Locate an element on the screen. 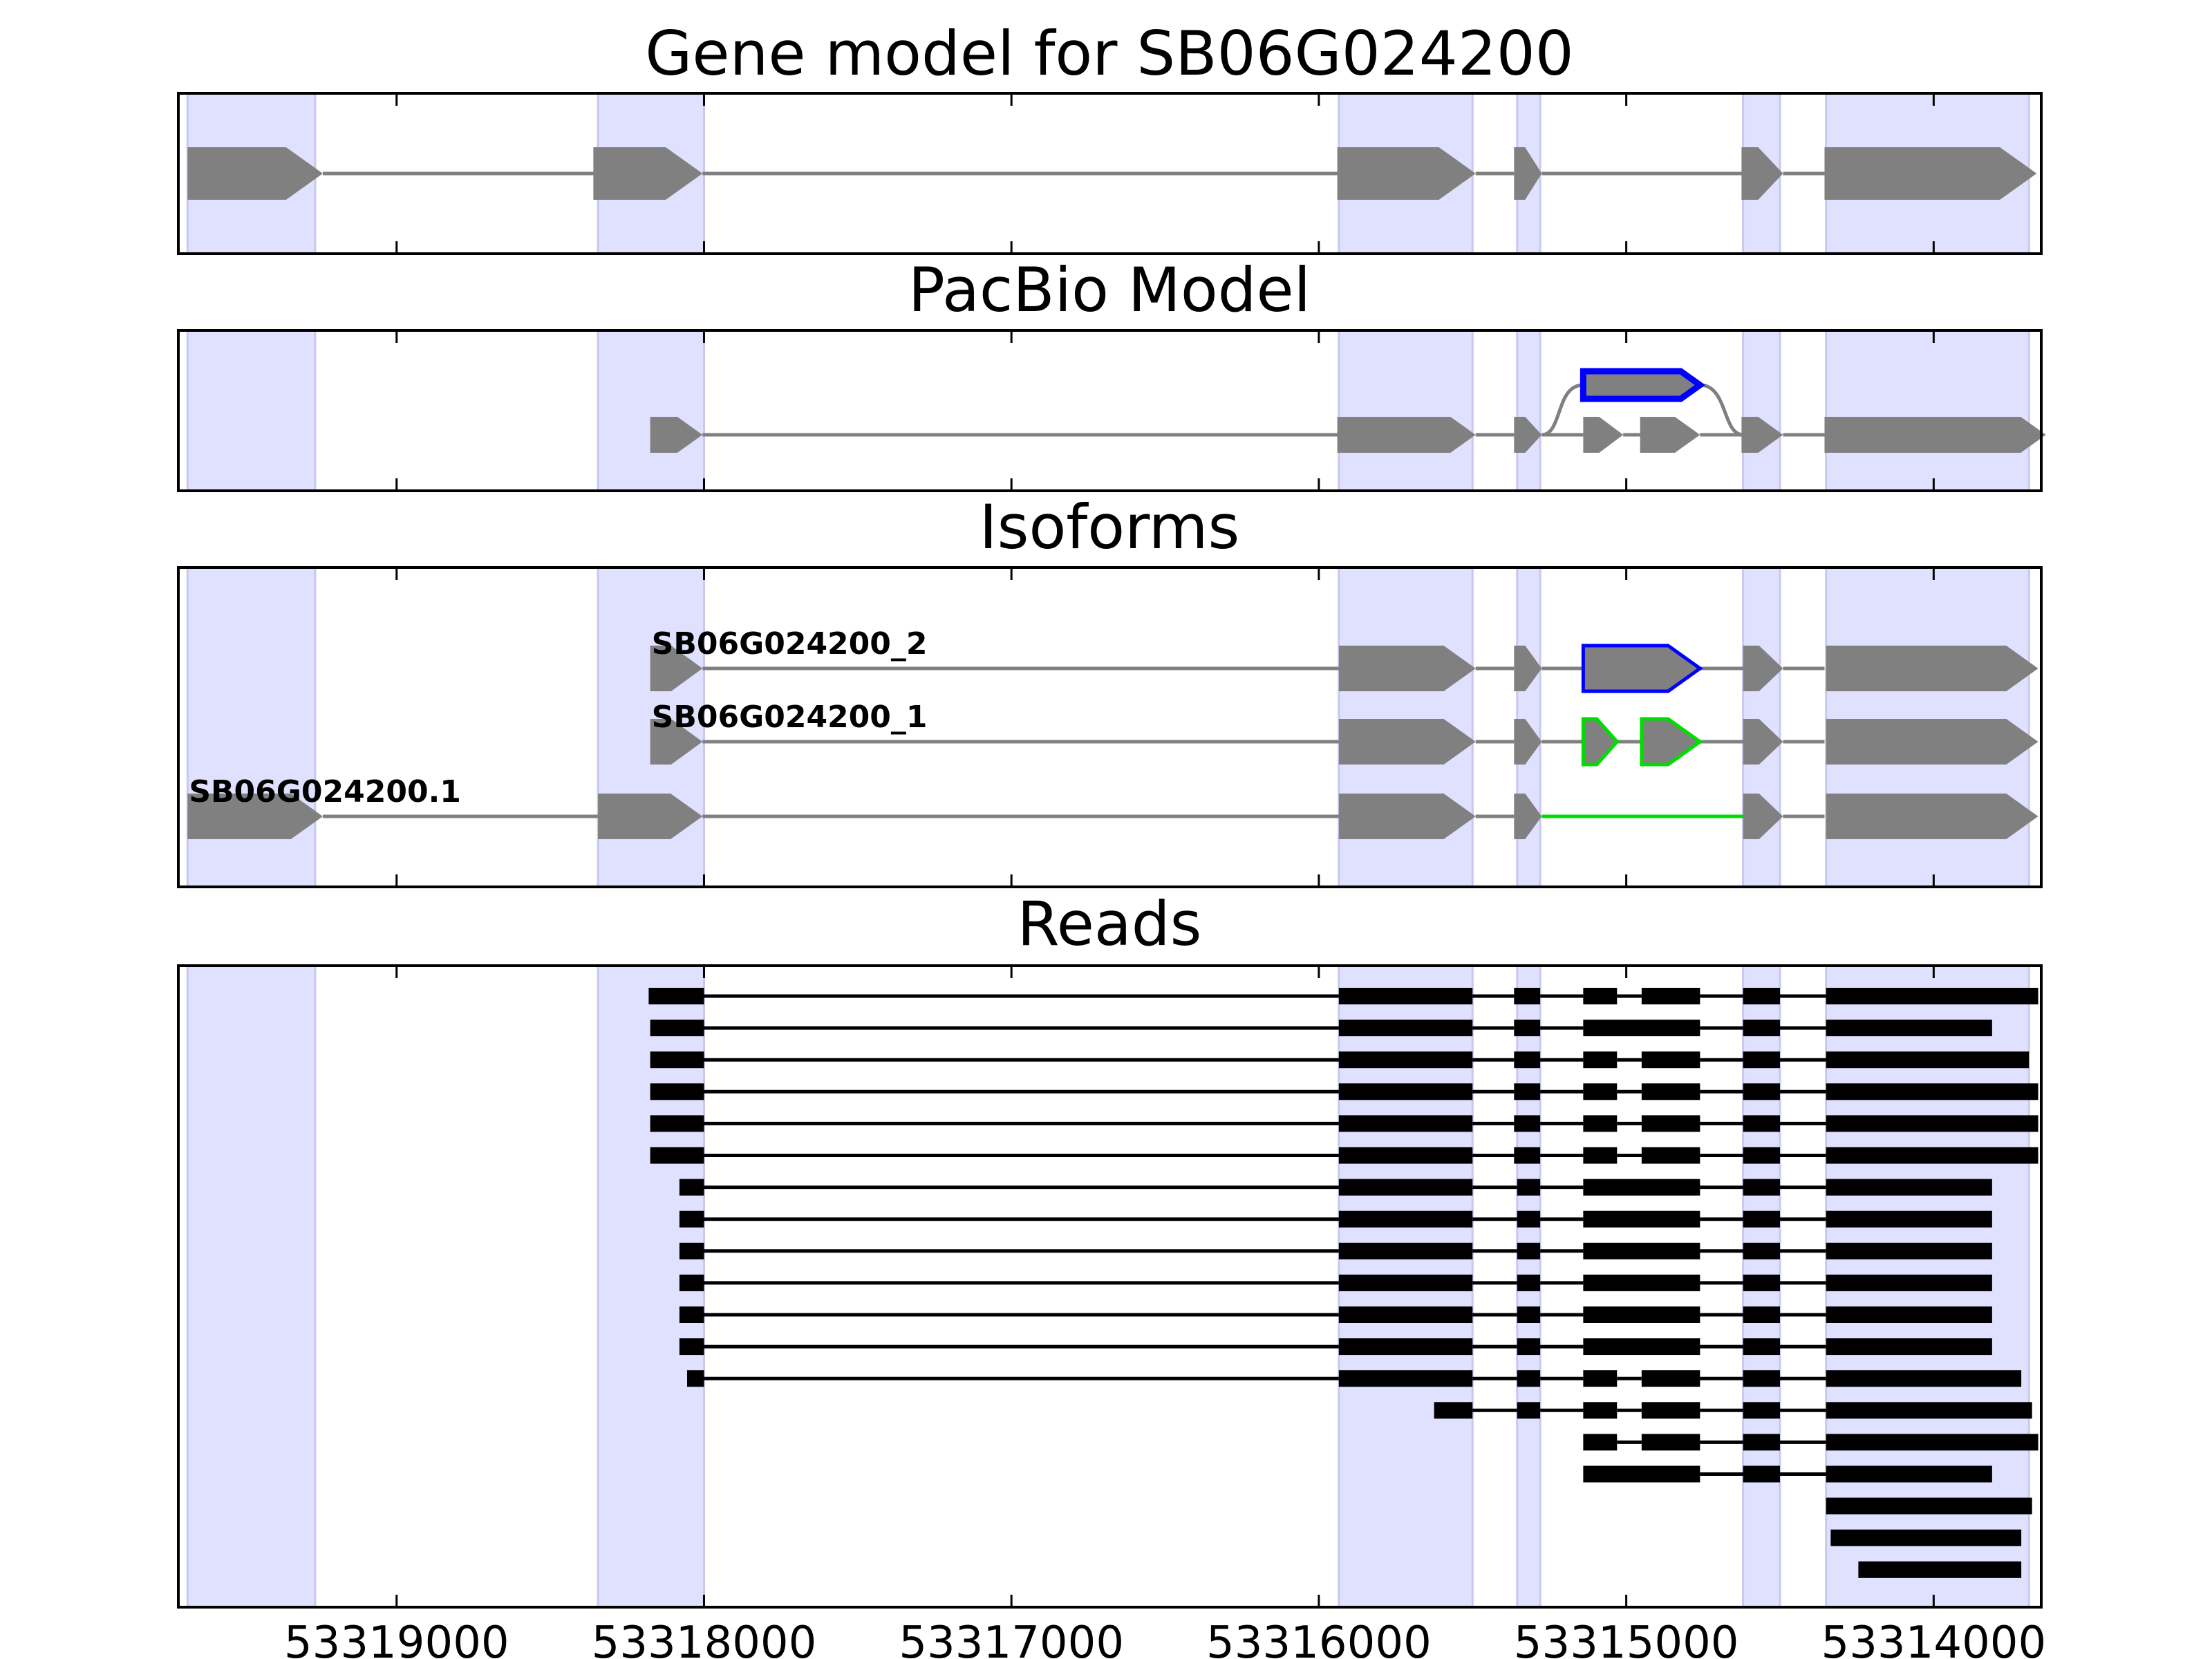 This screenshot has height=1659, width=2212. pacbio-model-title: PacBio Model is located at coordinates (1110, 290).